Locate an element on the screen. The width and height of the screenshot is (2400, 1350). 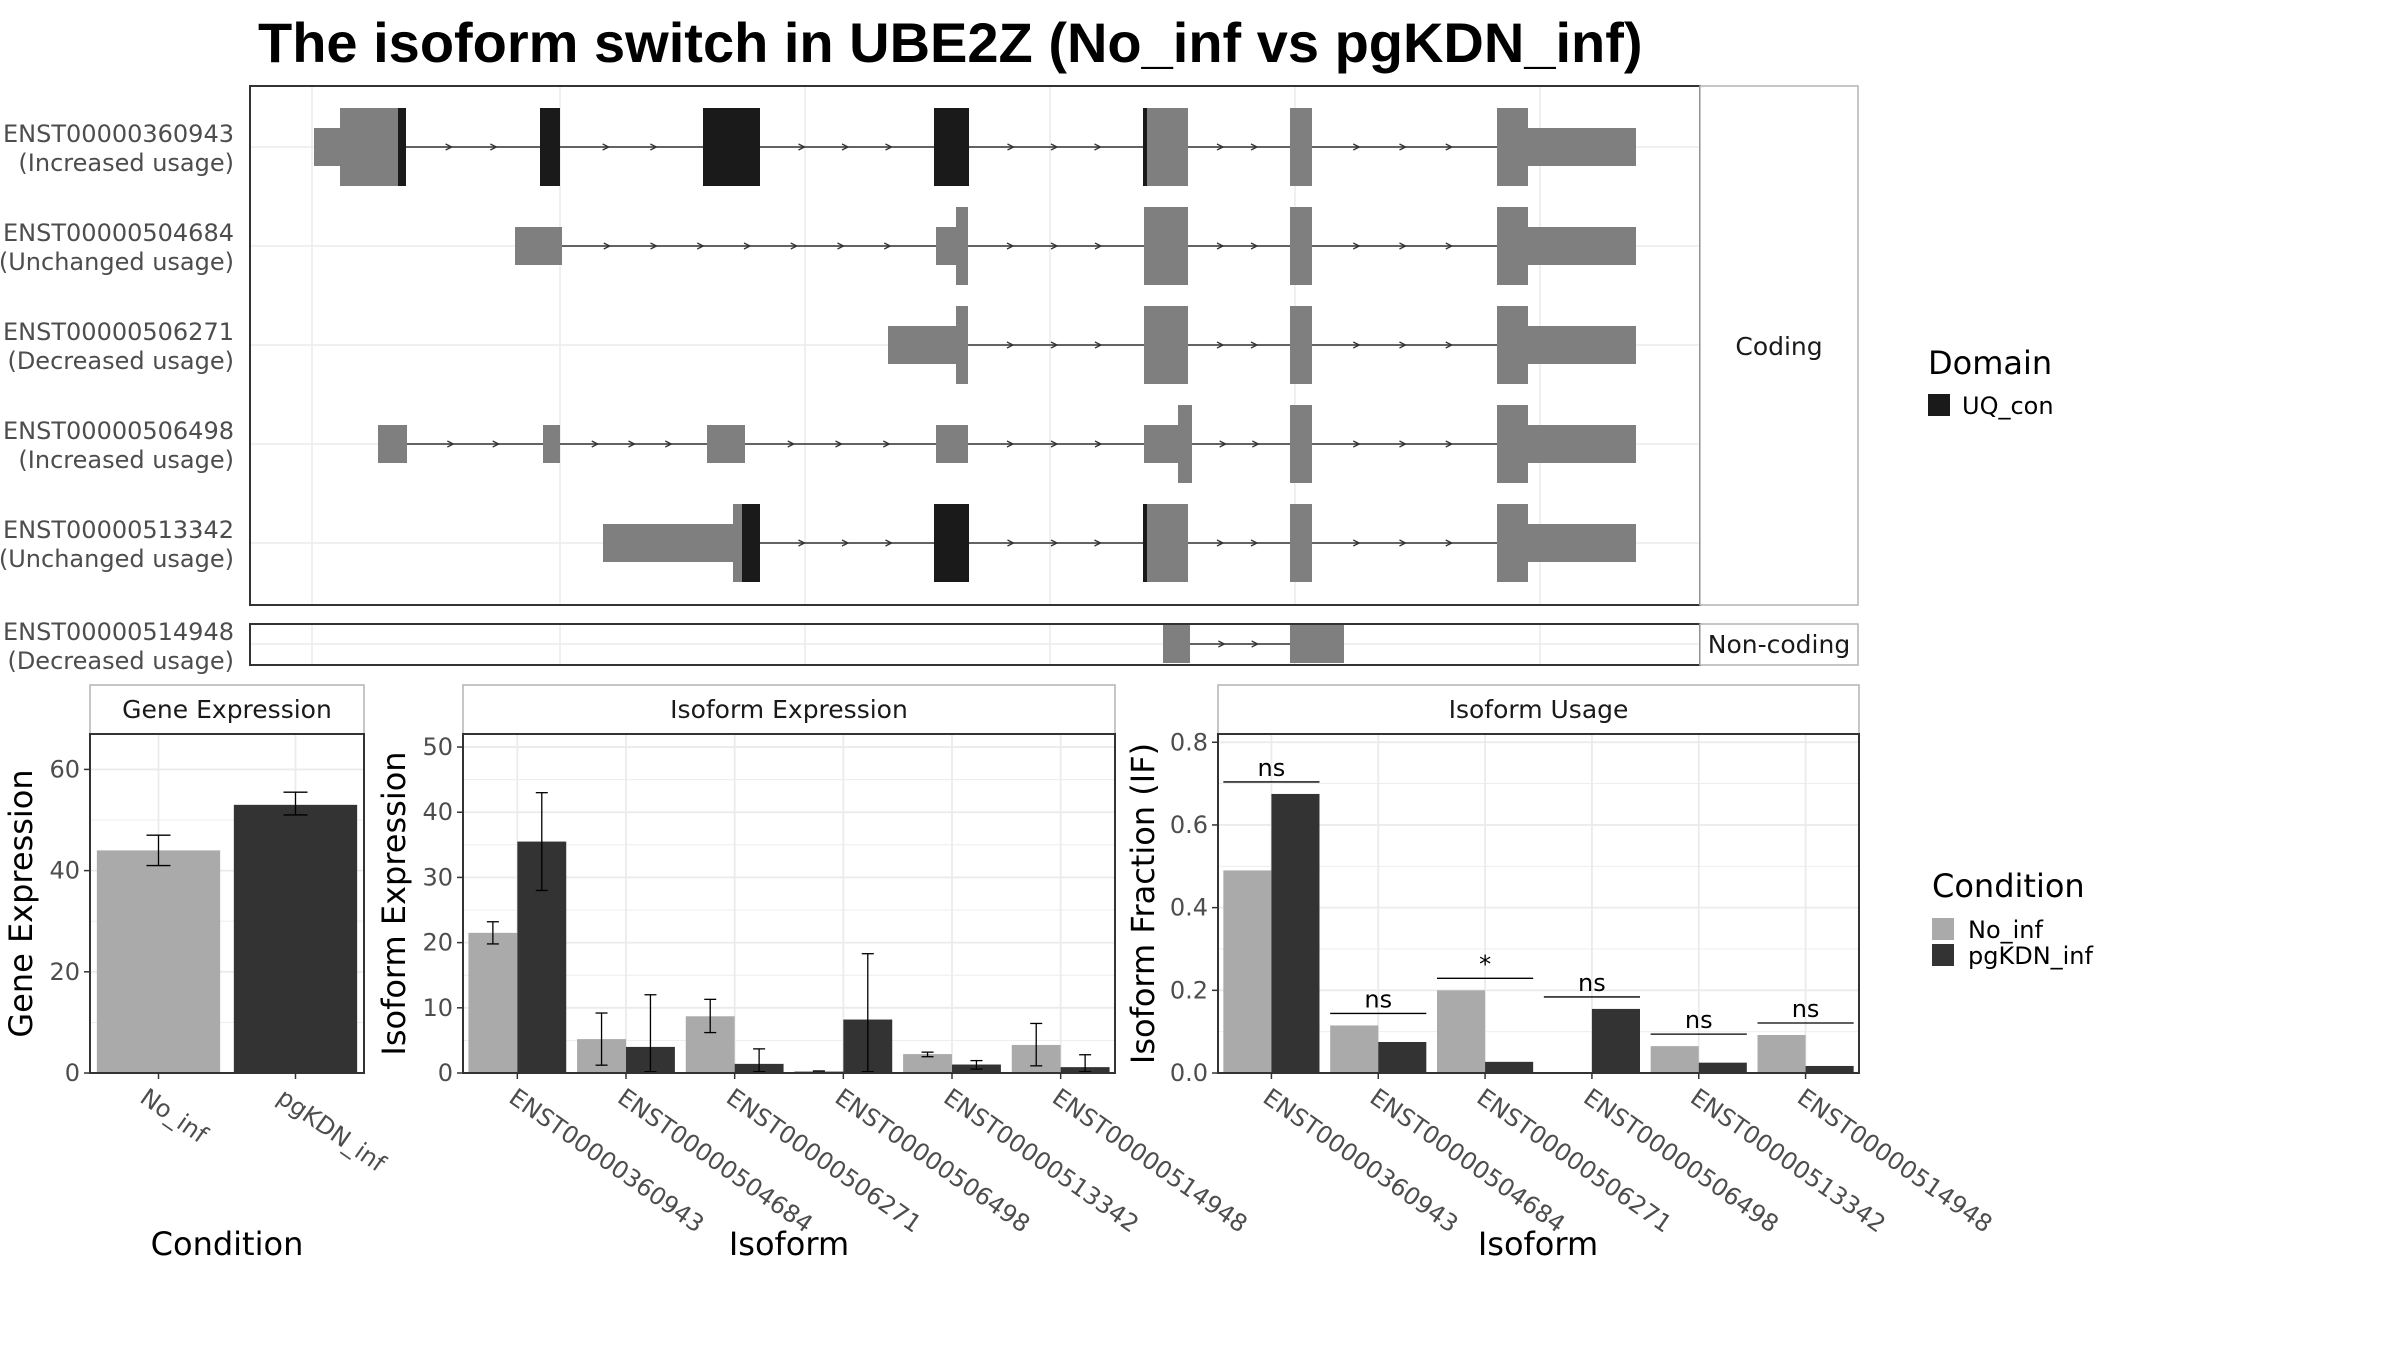
coding-strip-label: Coding is located at coordinates (1778, 346).